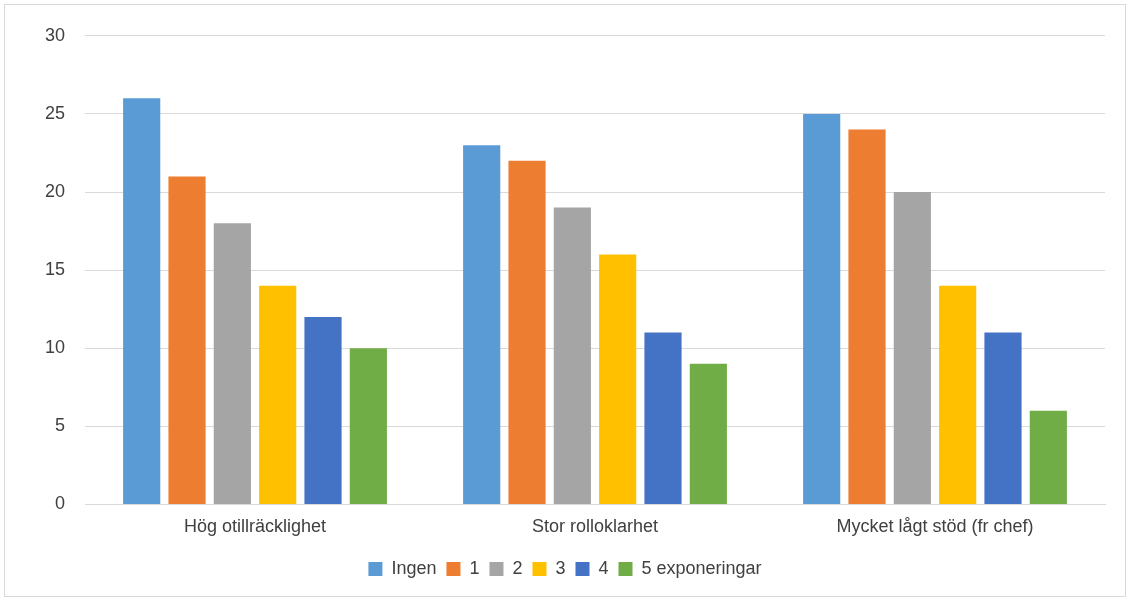  What do you see at coordinates (60, 503) in the screenshot?
I see `y-tick-label: 0` at bounding box center [60, 503].